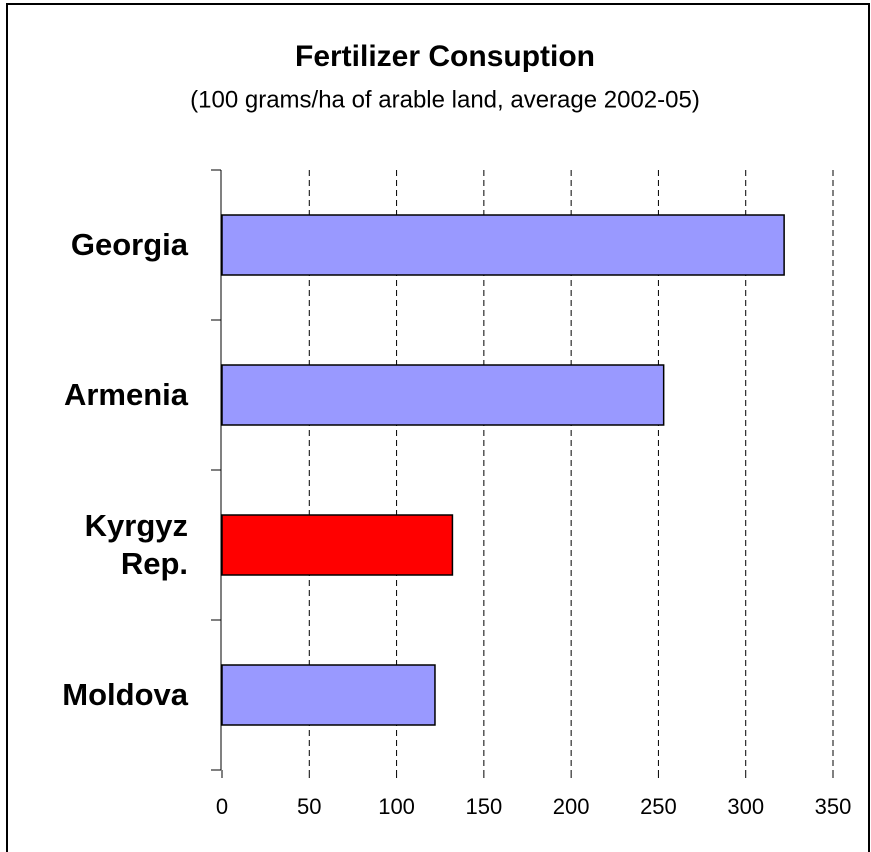  Describe the element at coordinates (309, 806) in the screenshot. I see `x-tick-label: 50` at that location.